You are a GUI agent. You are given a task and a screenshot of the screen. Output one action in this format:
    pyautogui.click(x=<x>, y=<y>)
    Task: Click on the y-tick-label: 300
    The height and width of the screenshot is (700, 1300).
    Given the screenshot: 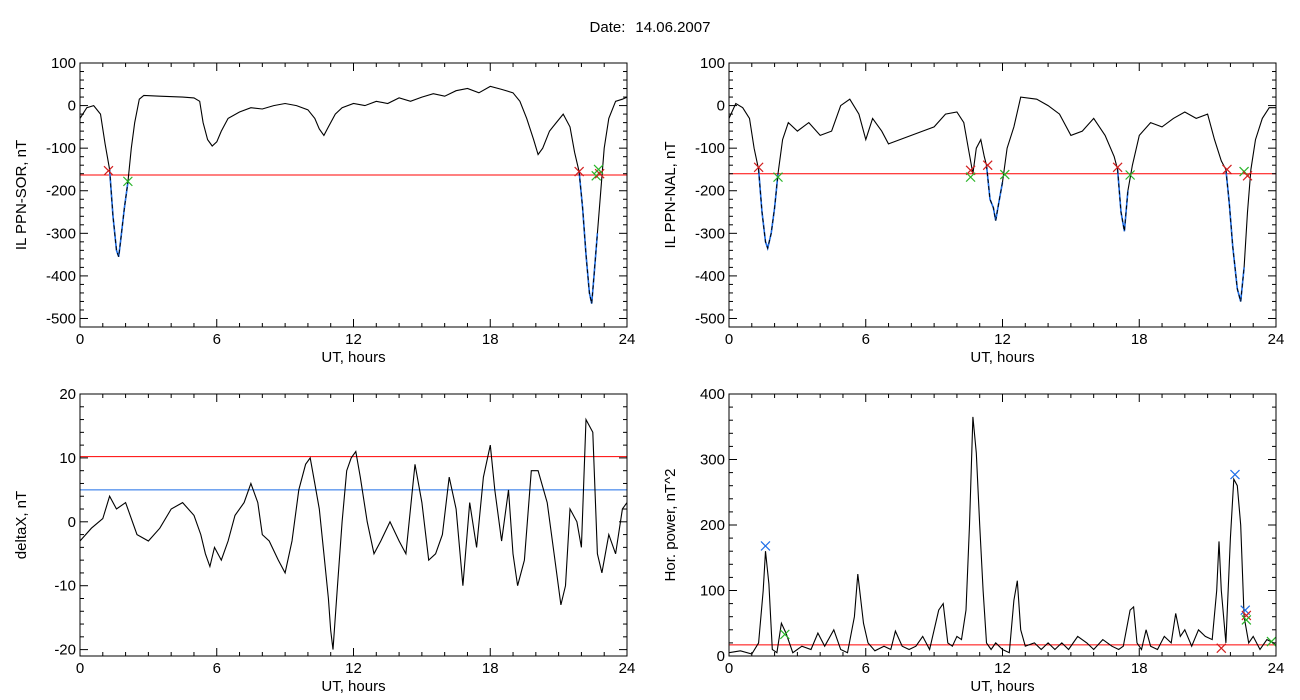 What is the action you would take?
    pyautogui.click(x=712, y=460)
    